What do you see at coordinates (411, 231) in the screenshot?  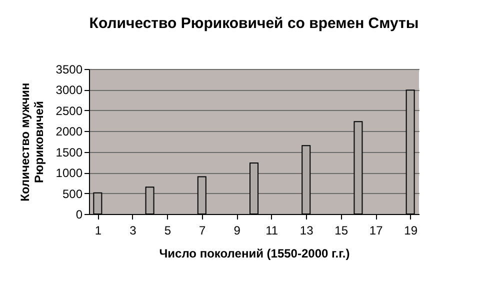 I see `x-tick-label: 19` at bounding box center [411, 231].